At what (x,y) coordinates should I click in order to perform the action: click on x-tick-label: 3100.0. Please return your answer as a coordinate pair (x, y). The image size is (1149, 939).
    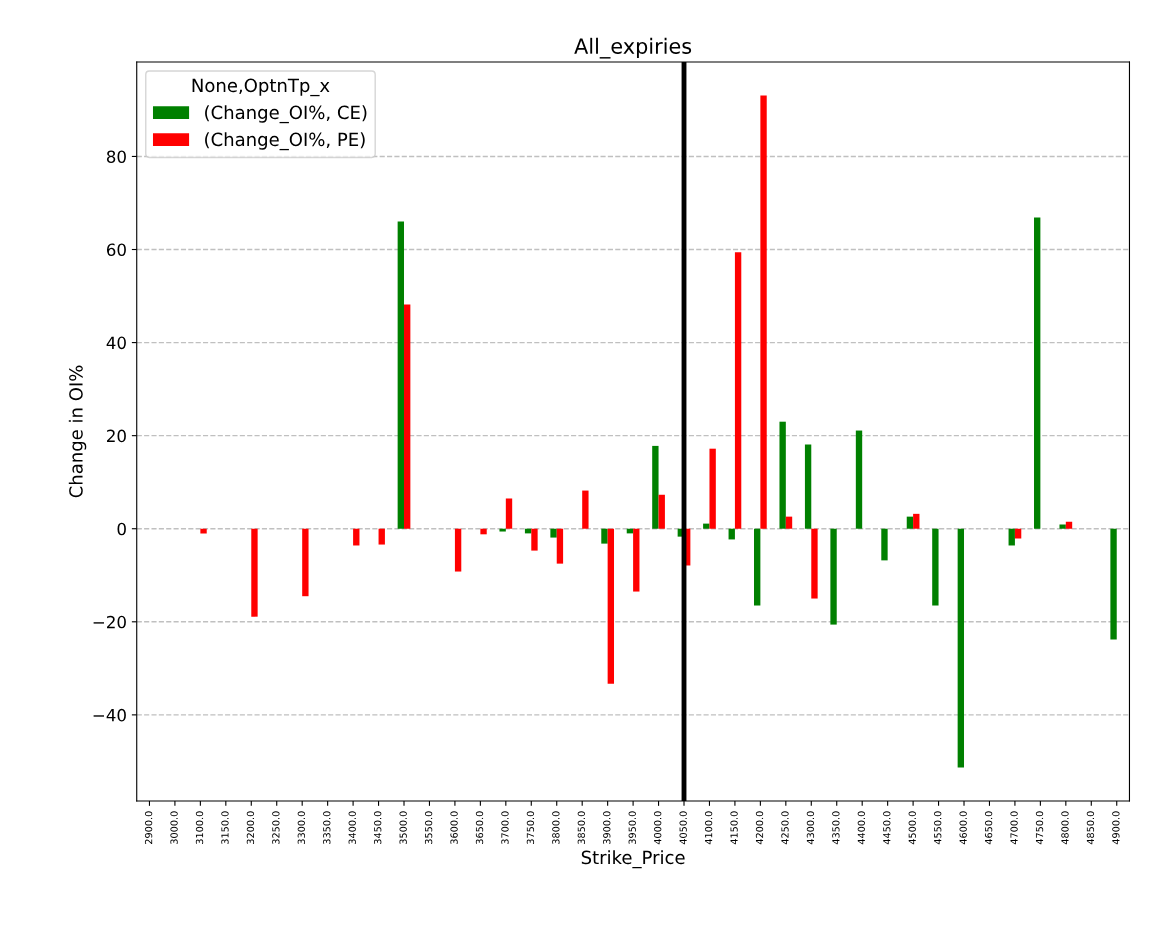
    Looking at the image, I should click on (199, 827).